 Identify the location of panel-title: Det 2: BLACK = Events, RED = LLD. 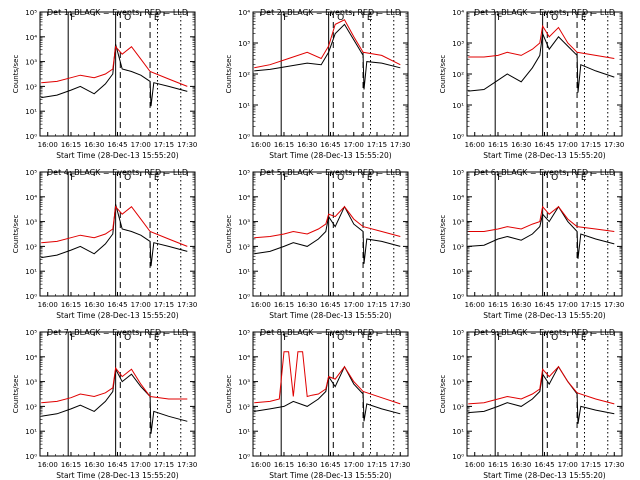
(330, 12).